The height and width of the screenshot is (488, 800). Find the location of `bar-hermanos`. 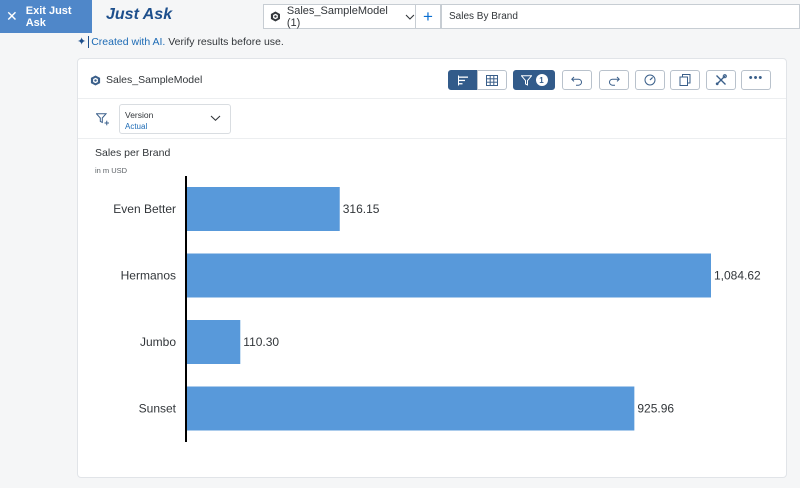

bar-hermanos is located at coordinates (449, 275).